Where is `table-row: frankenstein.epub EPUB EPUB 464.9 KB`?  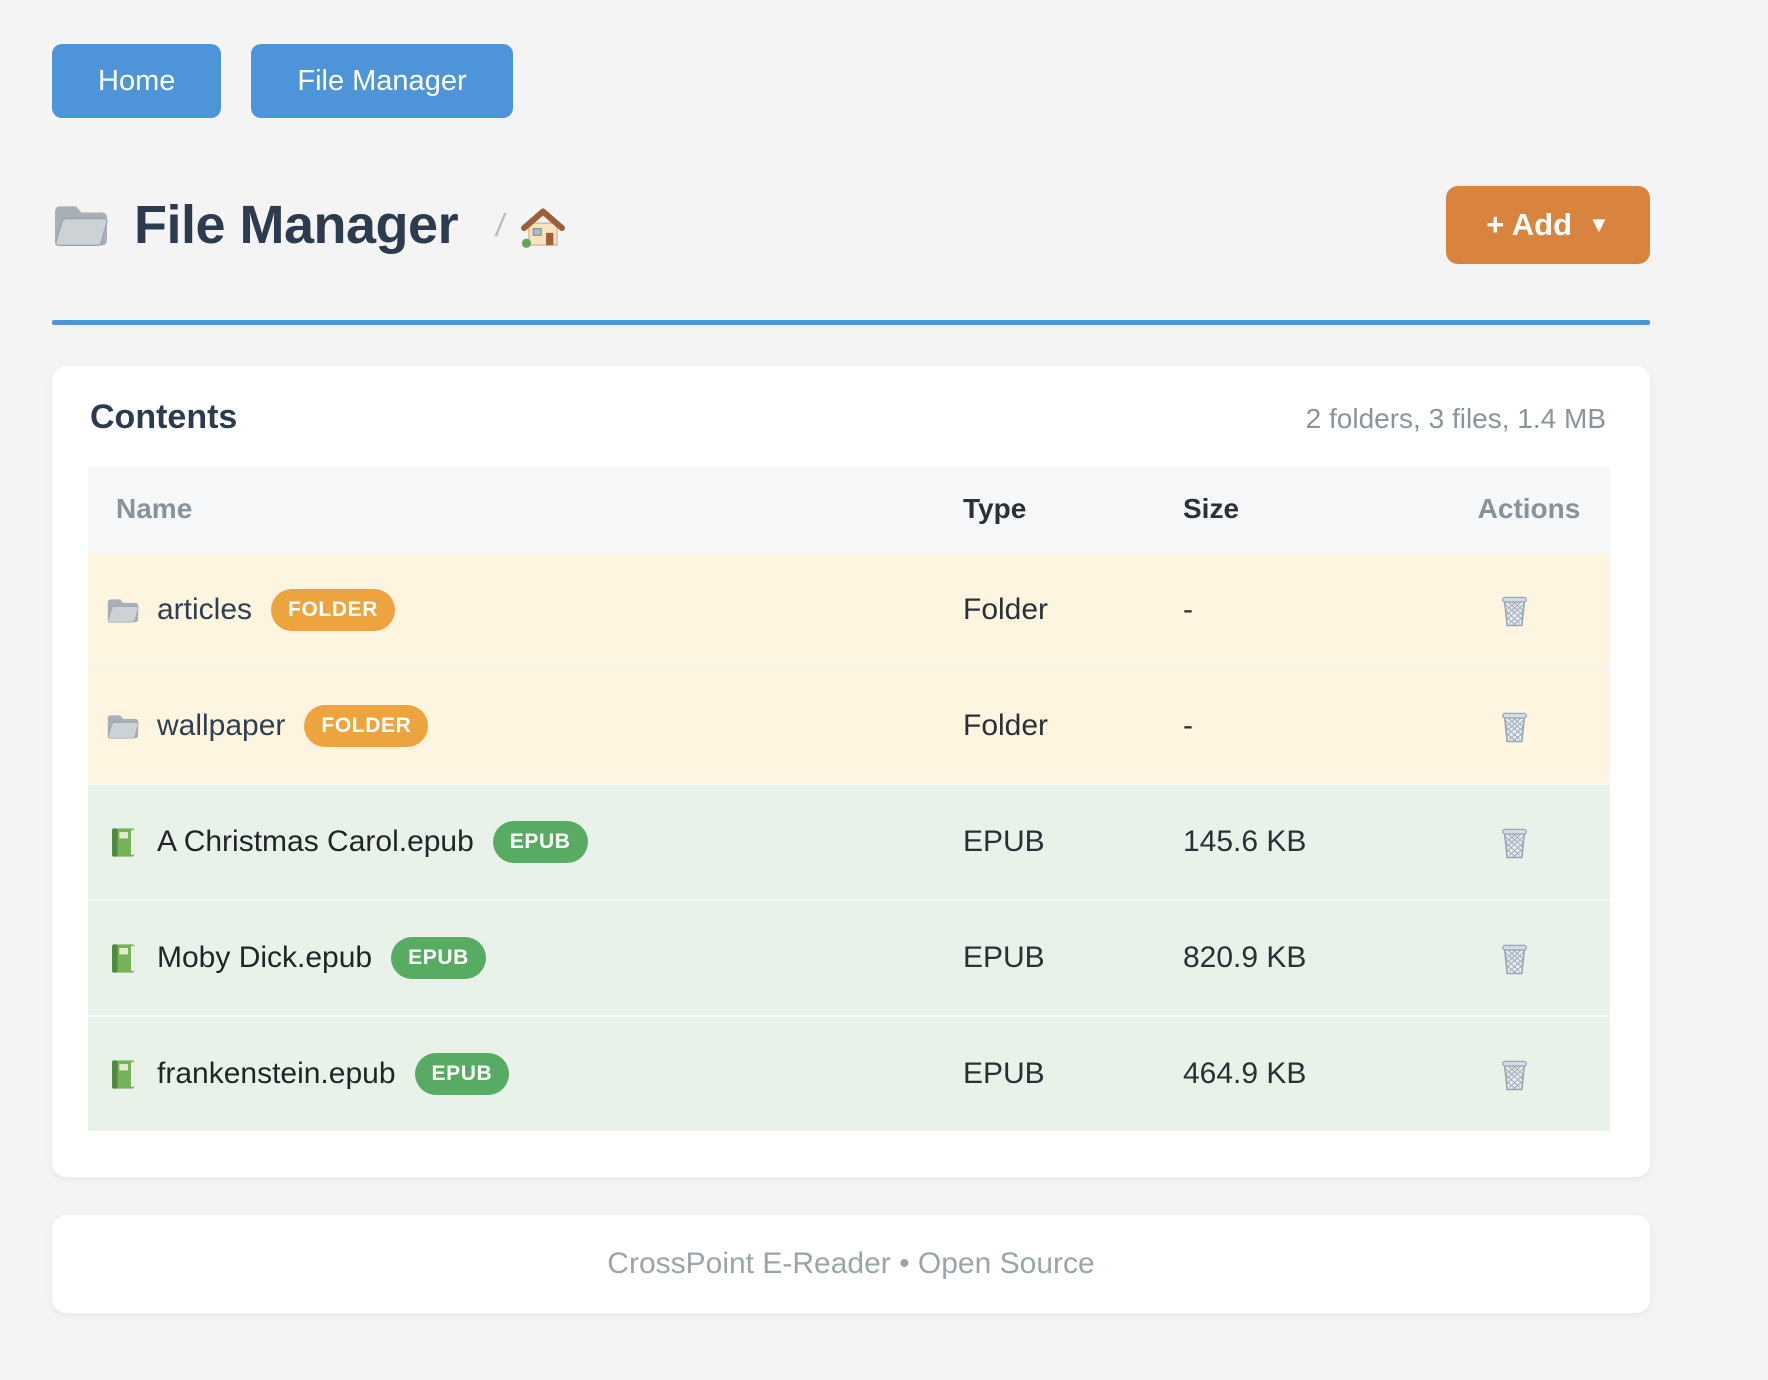 table-row: frankenstein.epub EPUB EPUB 464.9 KB is located at coordinates (849, 1073).